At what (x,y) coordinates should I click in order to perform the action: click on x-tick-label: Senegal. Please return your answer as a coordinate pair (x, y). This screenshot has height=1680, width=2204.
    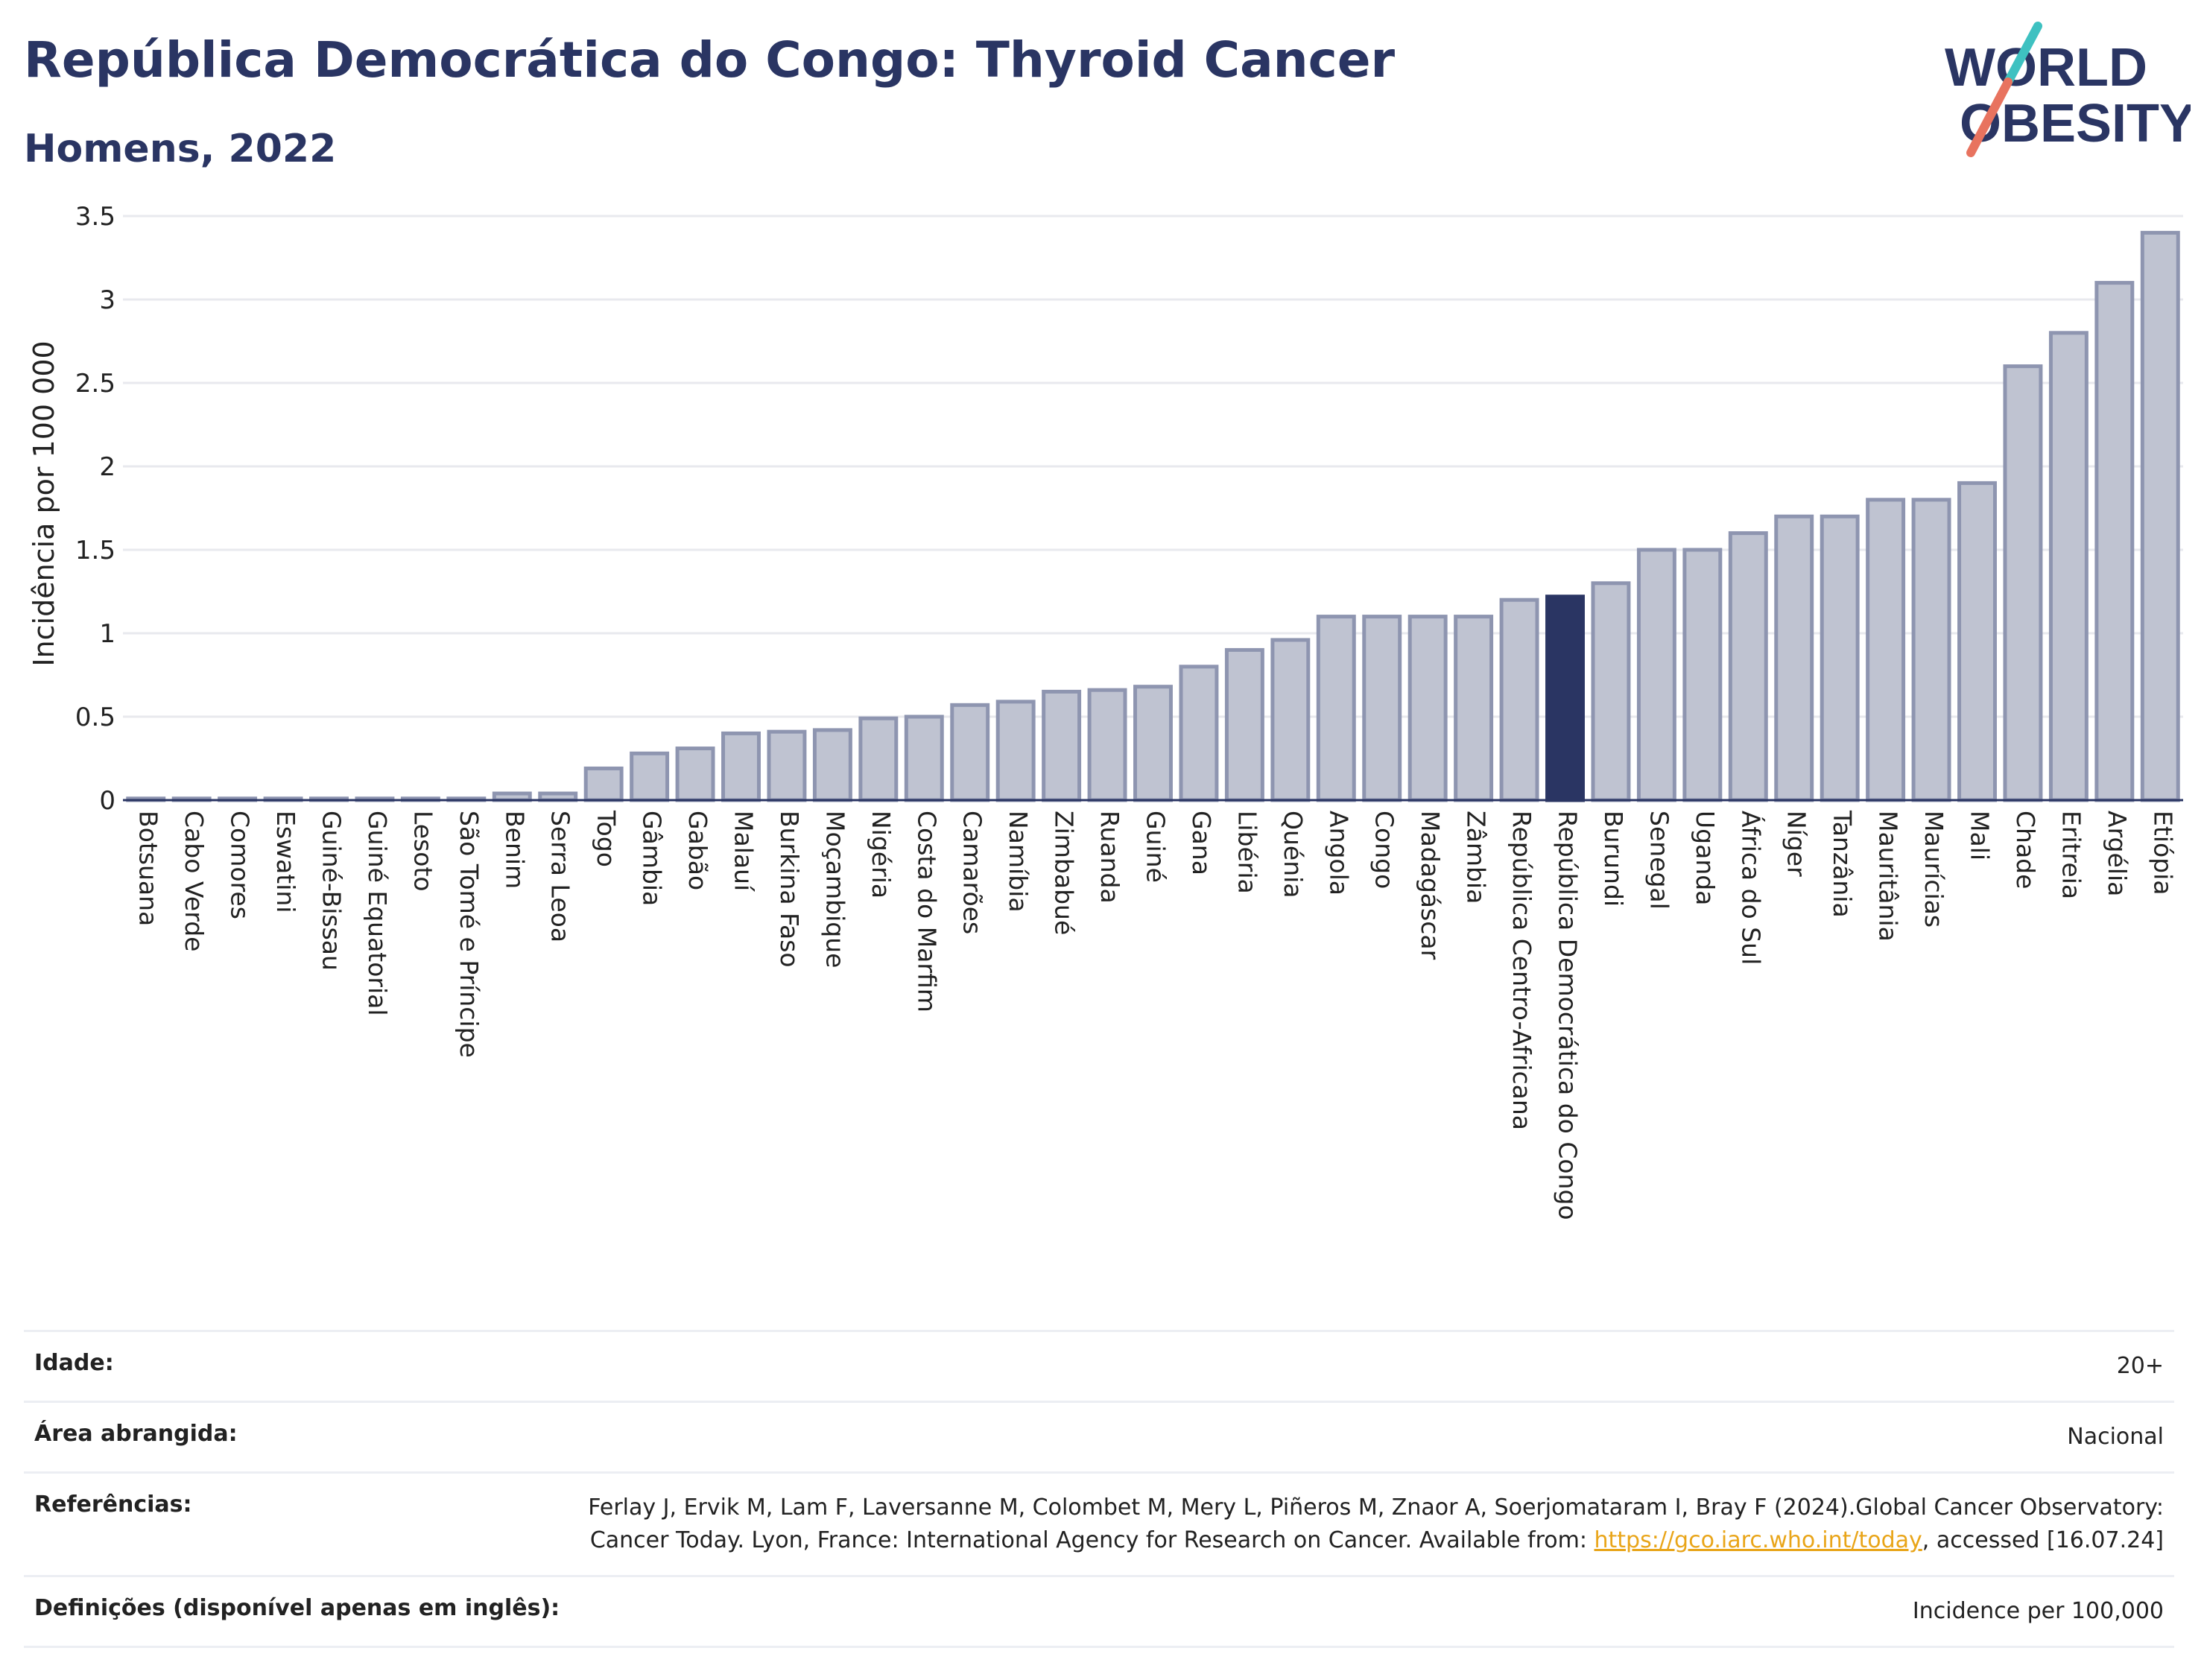
    Looking at the image, I should click on (1658, 860).